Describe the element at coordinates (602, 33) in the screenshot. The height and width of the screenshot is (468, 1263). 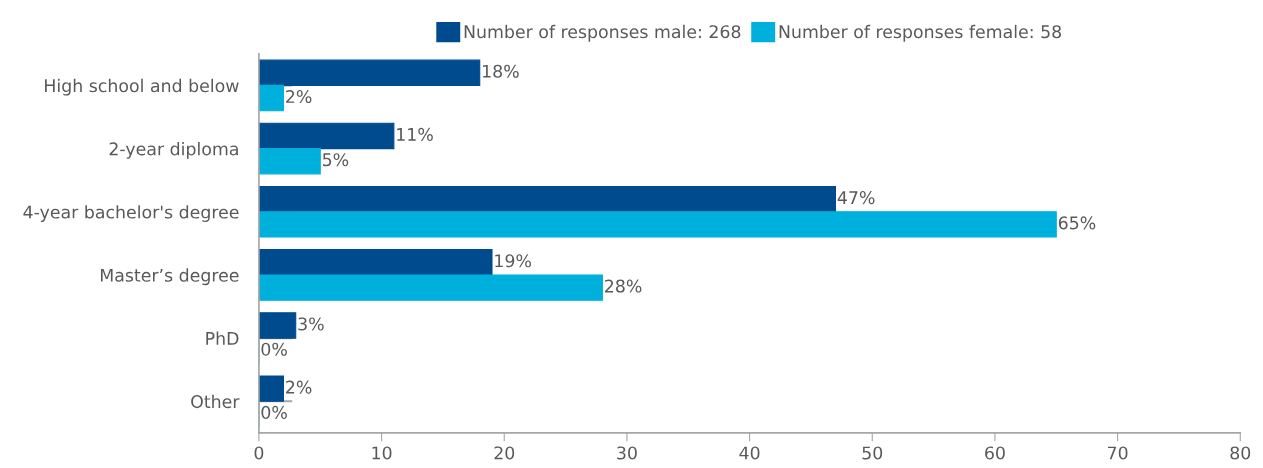
I see `legend-label: Number of responses male: 268` at that location.